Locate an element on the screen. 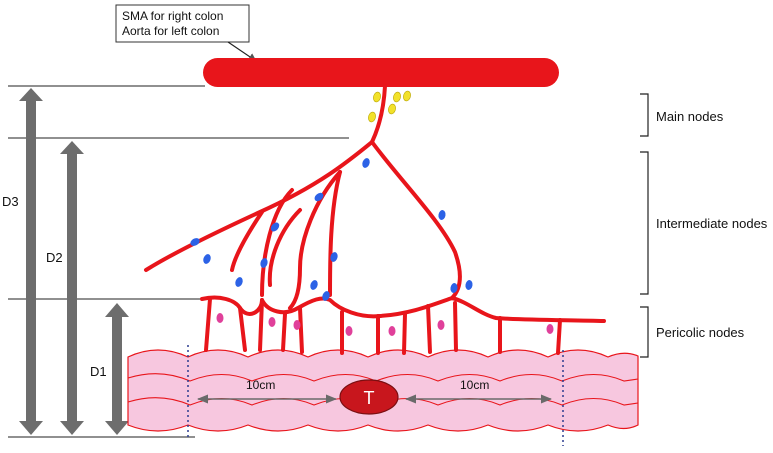 The image size is (773, 453). tumor-label: T is located at coordinates (369, 398).